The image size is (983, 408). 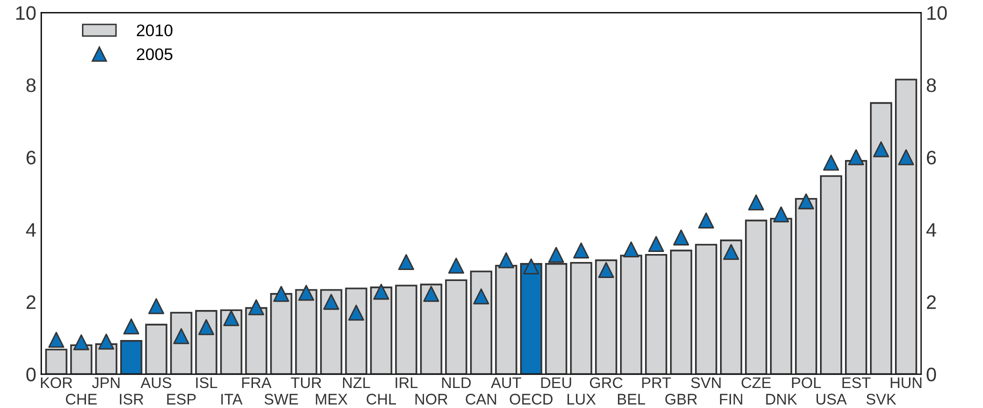 I want to click on x-tick-label: LUX, so click(x=582, y=399).